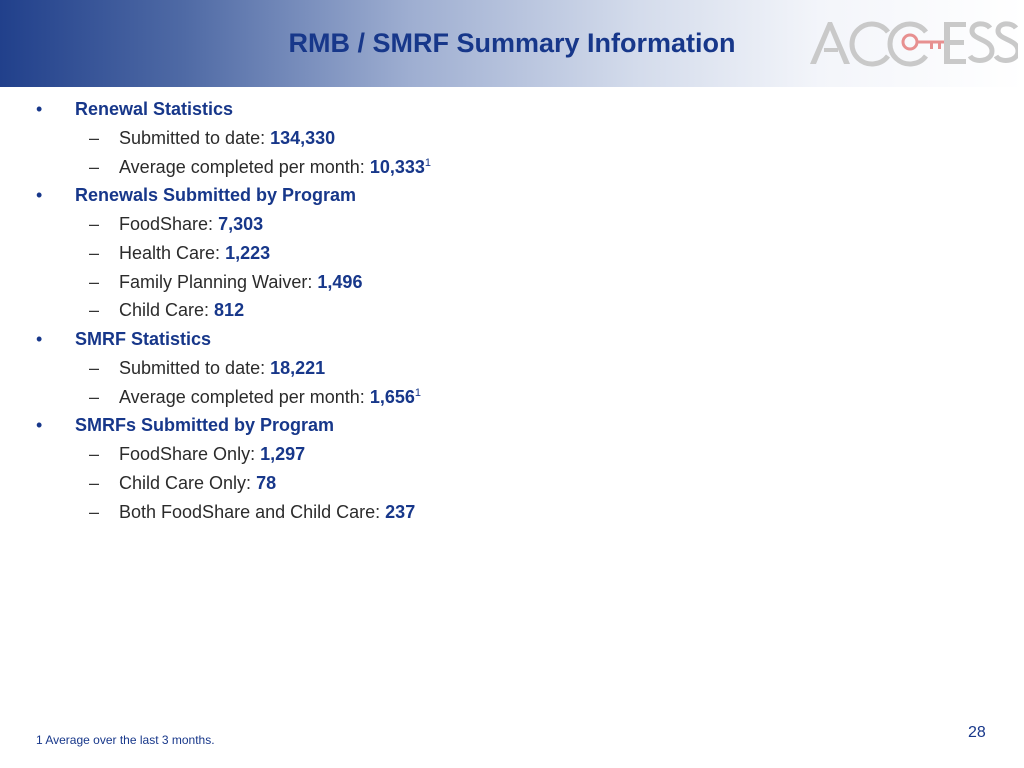 This screenshot has height=768, width=1024. What do you see at coordinates (205, 425) in the screenshot?
I see `section-heading: SMRFs Submitted by Program` at bounding box center [205, 425].